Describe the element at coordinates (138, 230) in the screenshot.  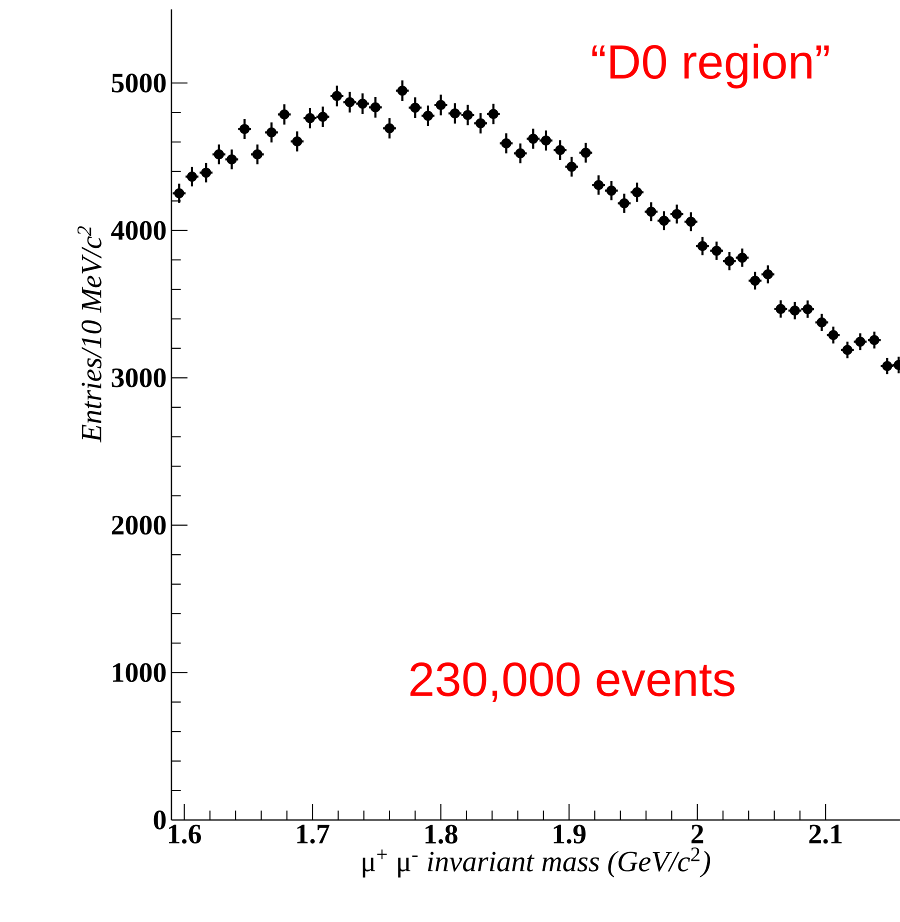
I see `y-tick-label: 4000` at that location.